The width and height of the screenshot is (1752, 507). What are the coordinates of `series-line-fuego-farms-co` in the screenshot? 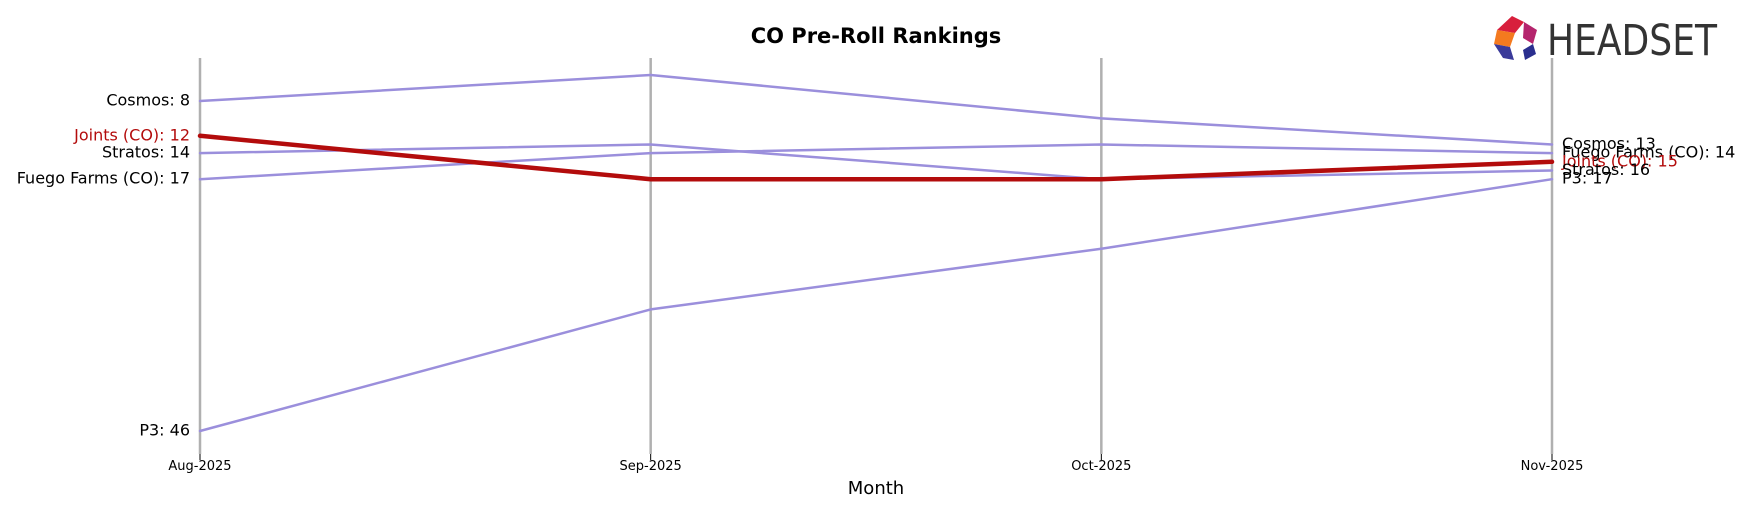 It's located at (876, 162).